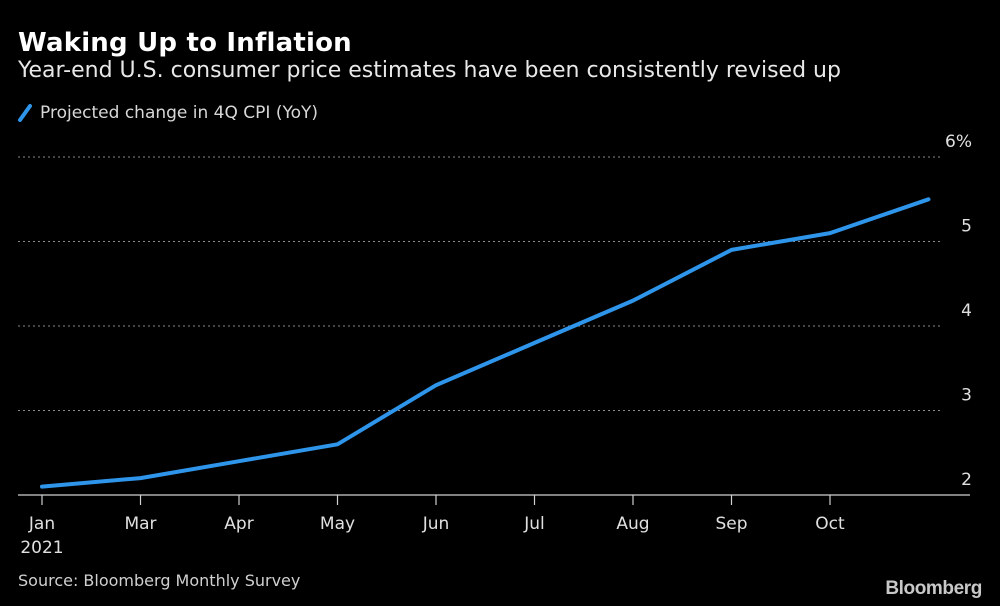 Image resolution: width=1000 pixels, height=606 pixels. Describe the element at coordinates (966, 480) in the screenshot. I see `y-tick-label: 2` at that location.